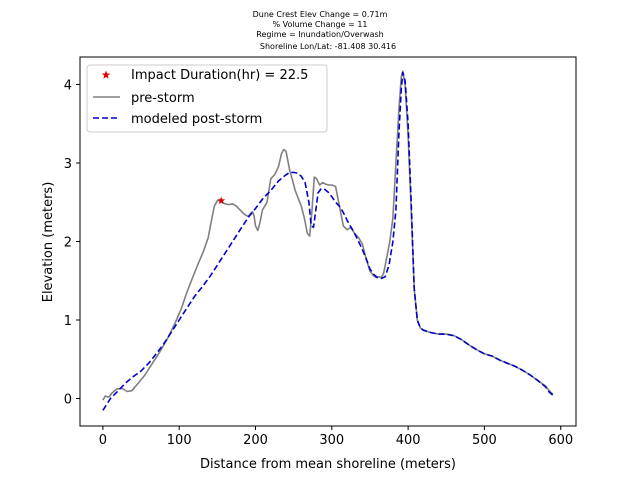  I want to click on x-tick-label: 400, so click(408, 440).